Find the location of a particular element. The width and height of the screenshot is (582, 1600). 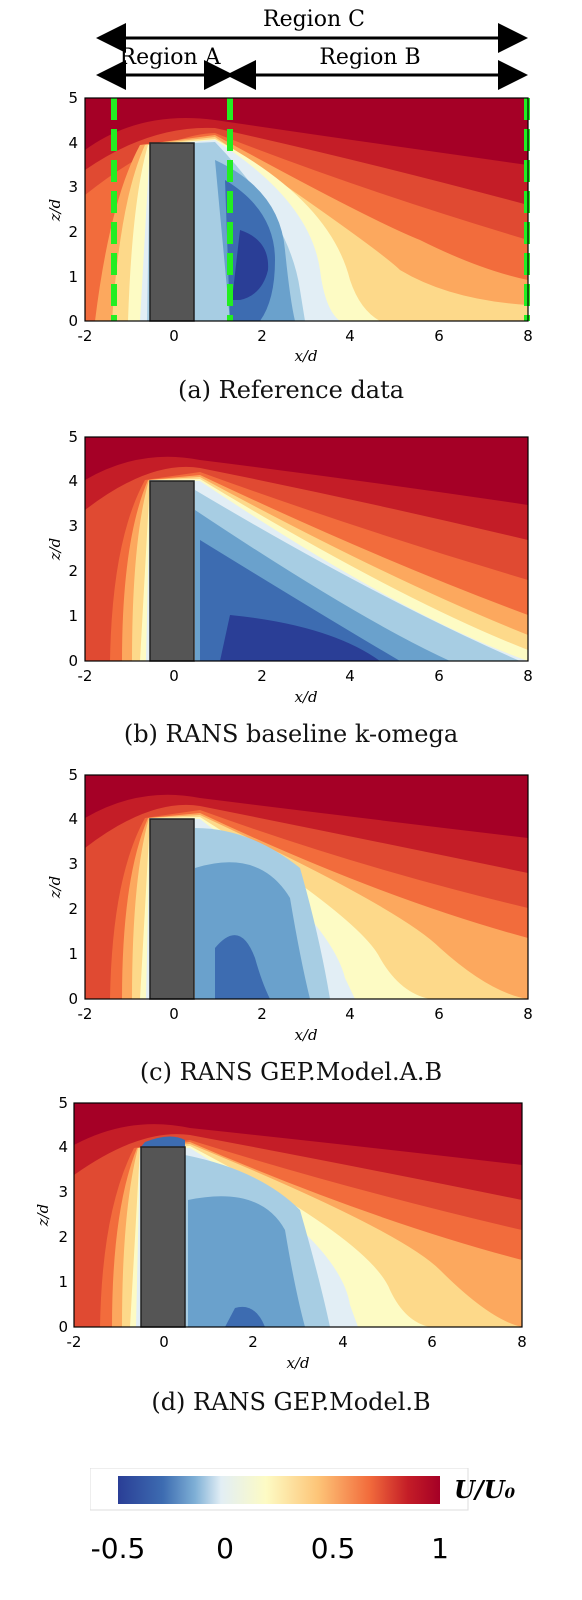

y-axis-a: 0 1 2 3 4 5 is located at coordinates (73, 209).